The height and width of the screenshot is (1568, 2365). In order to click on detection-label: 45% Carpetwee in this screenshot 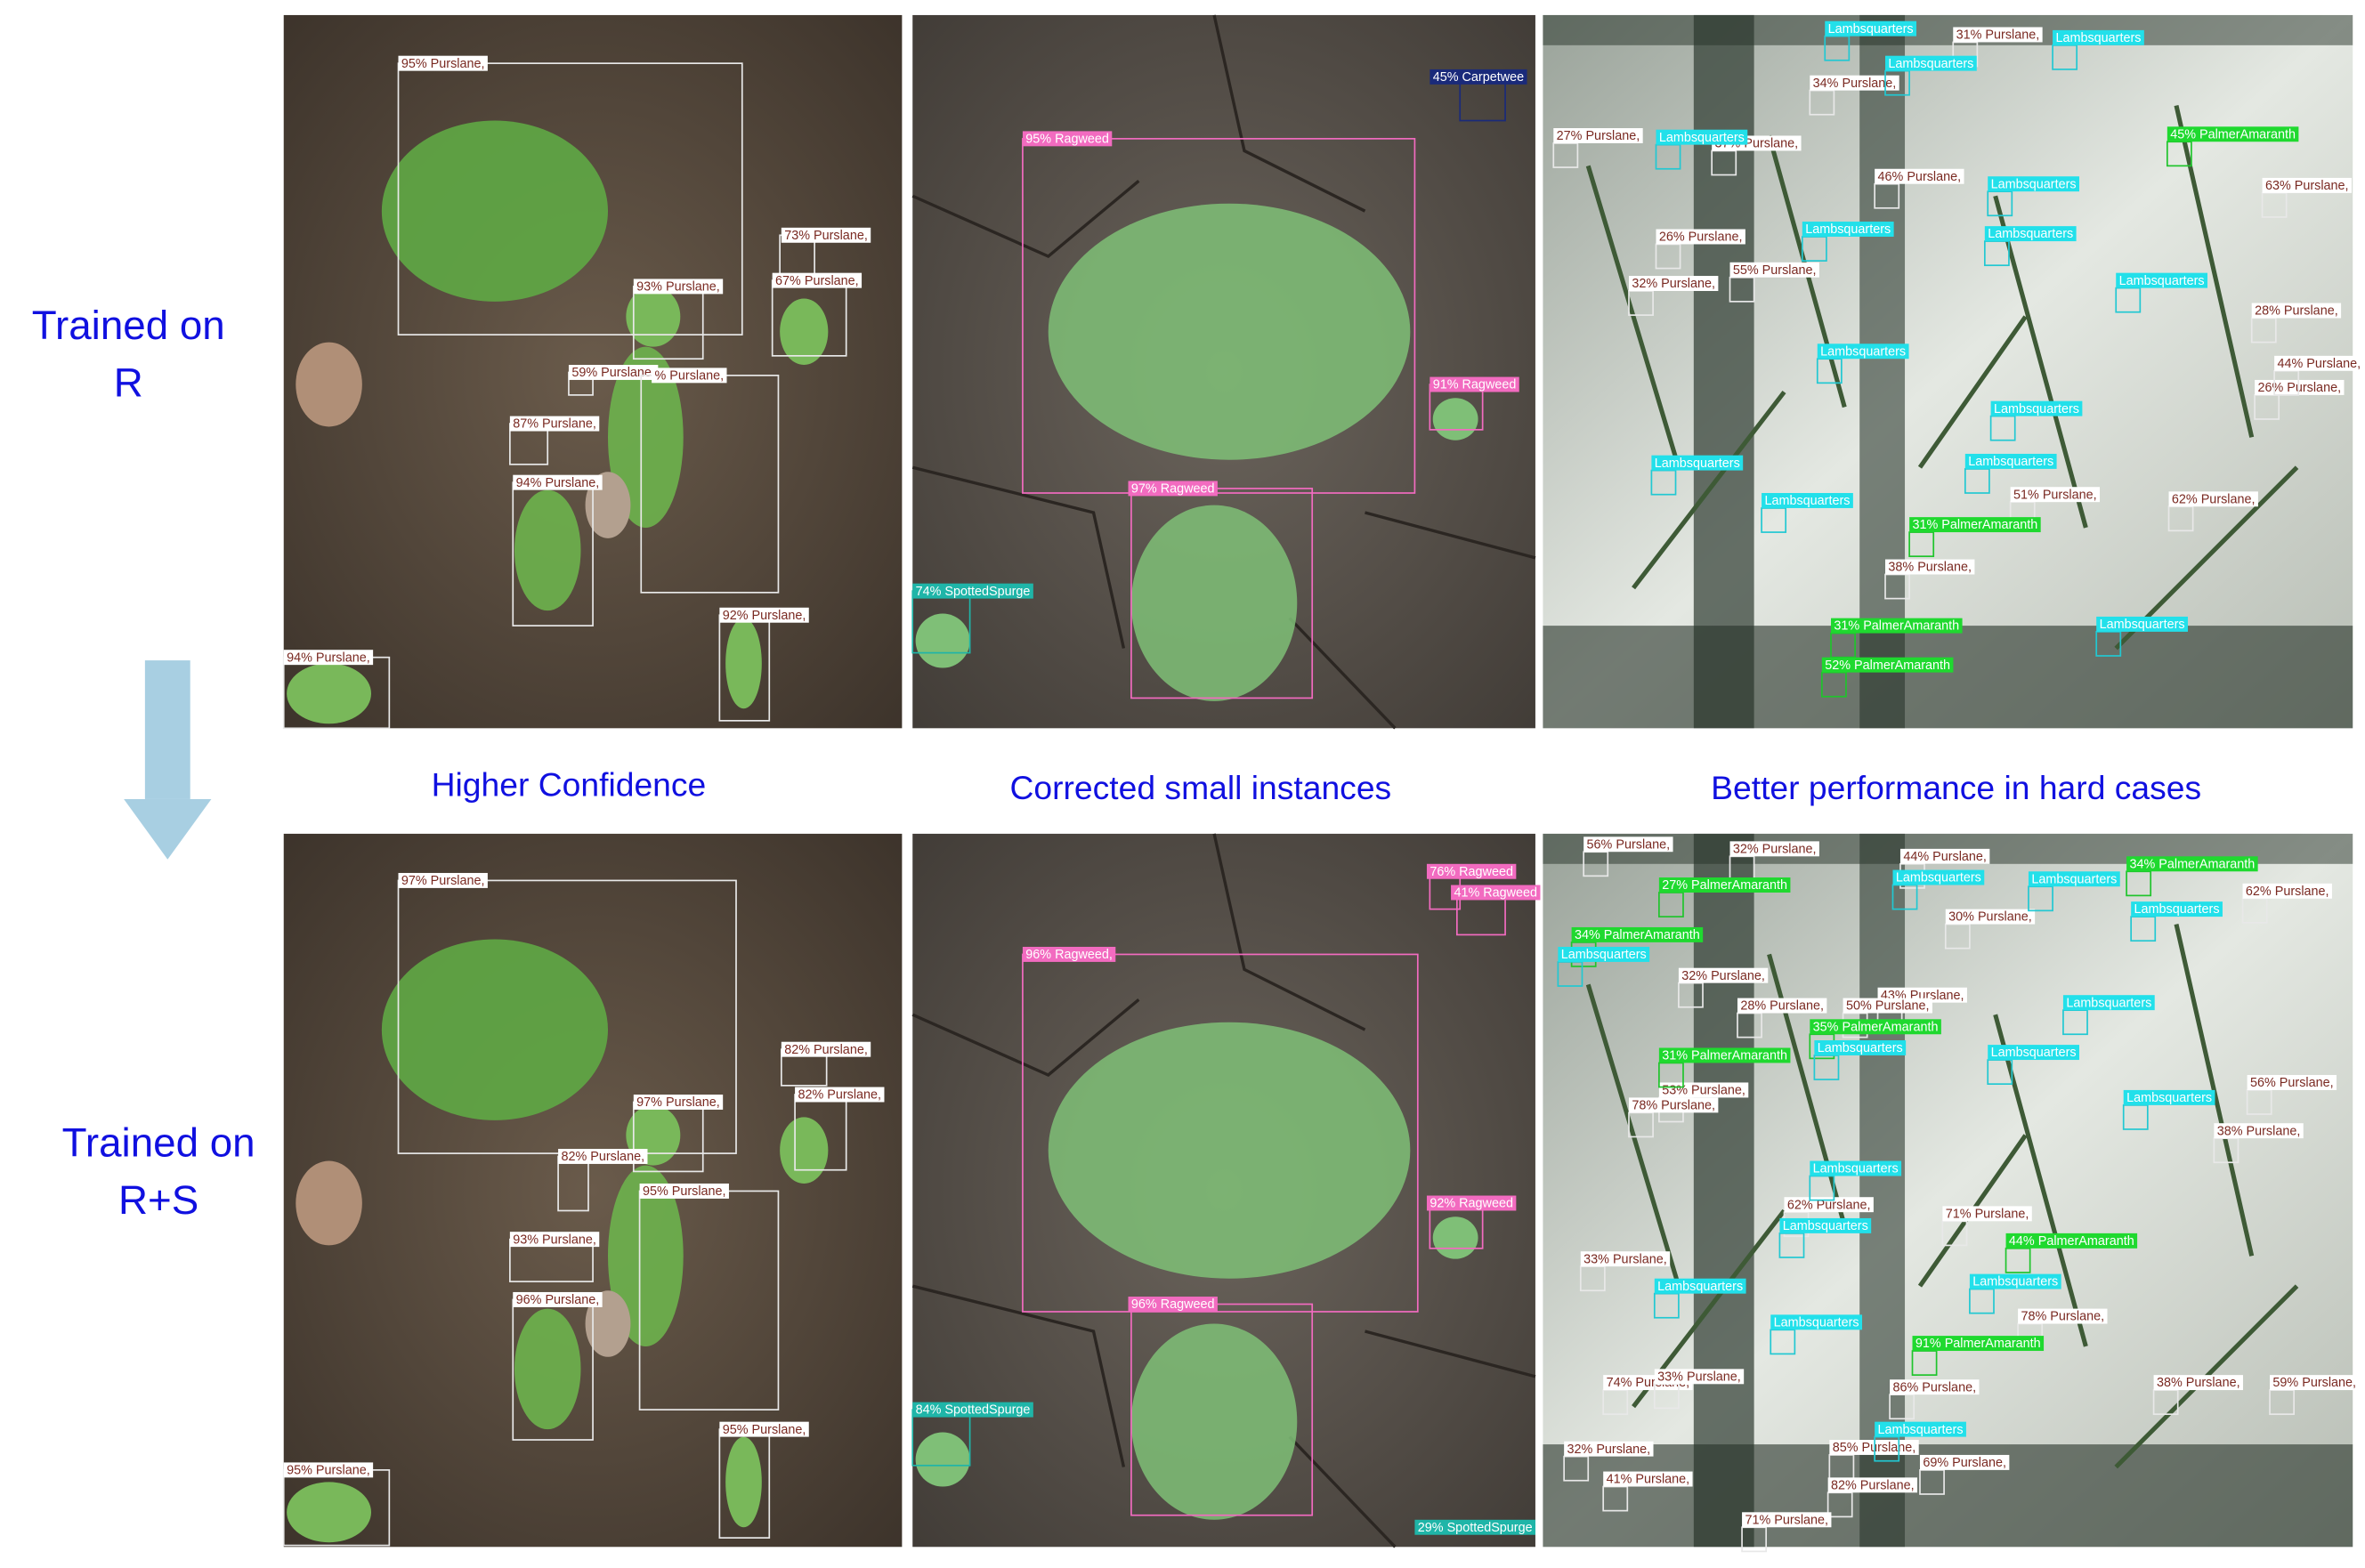, I will do `click(1478, 77)`.